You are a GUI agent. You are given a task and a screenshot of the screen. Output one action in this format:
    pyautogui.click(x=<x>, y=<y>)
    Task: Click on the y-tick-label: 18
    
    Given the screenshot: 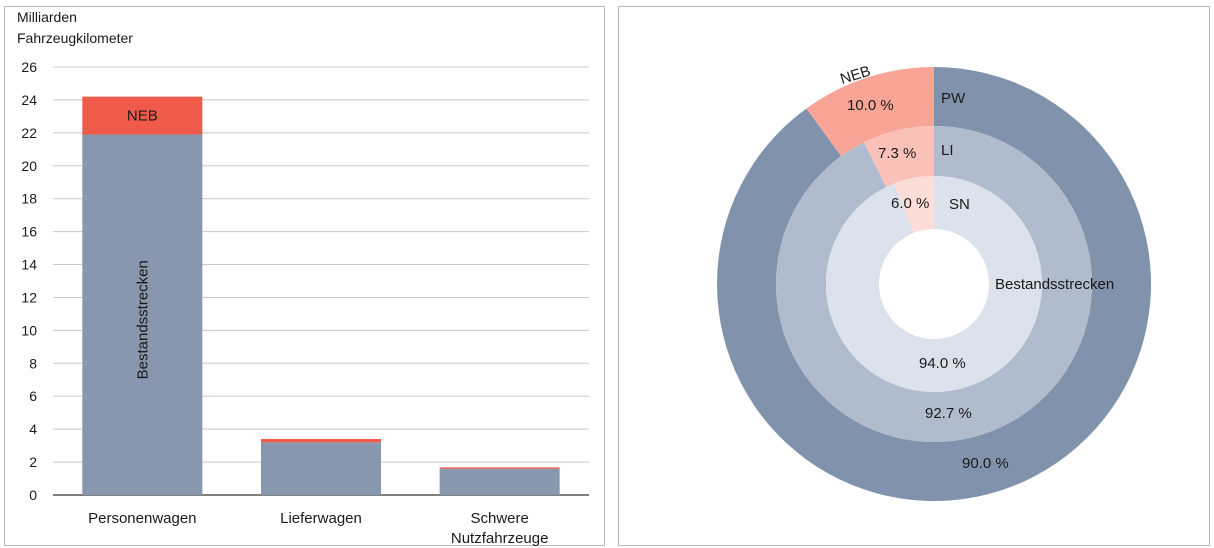 What is the action you would take?
    pyautogui.click(x=29, y=199)
    